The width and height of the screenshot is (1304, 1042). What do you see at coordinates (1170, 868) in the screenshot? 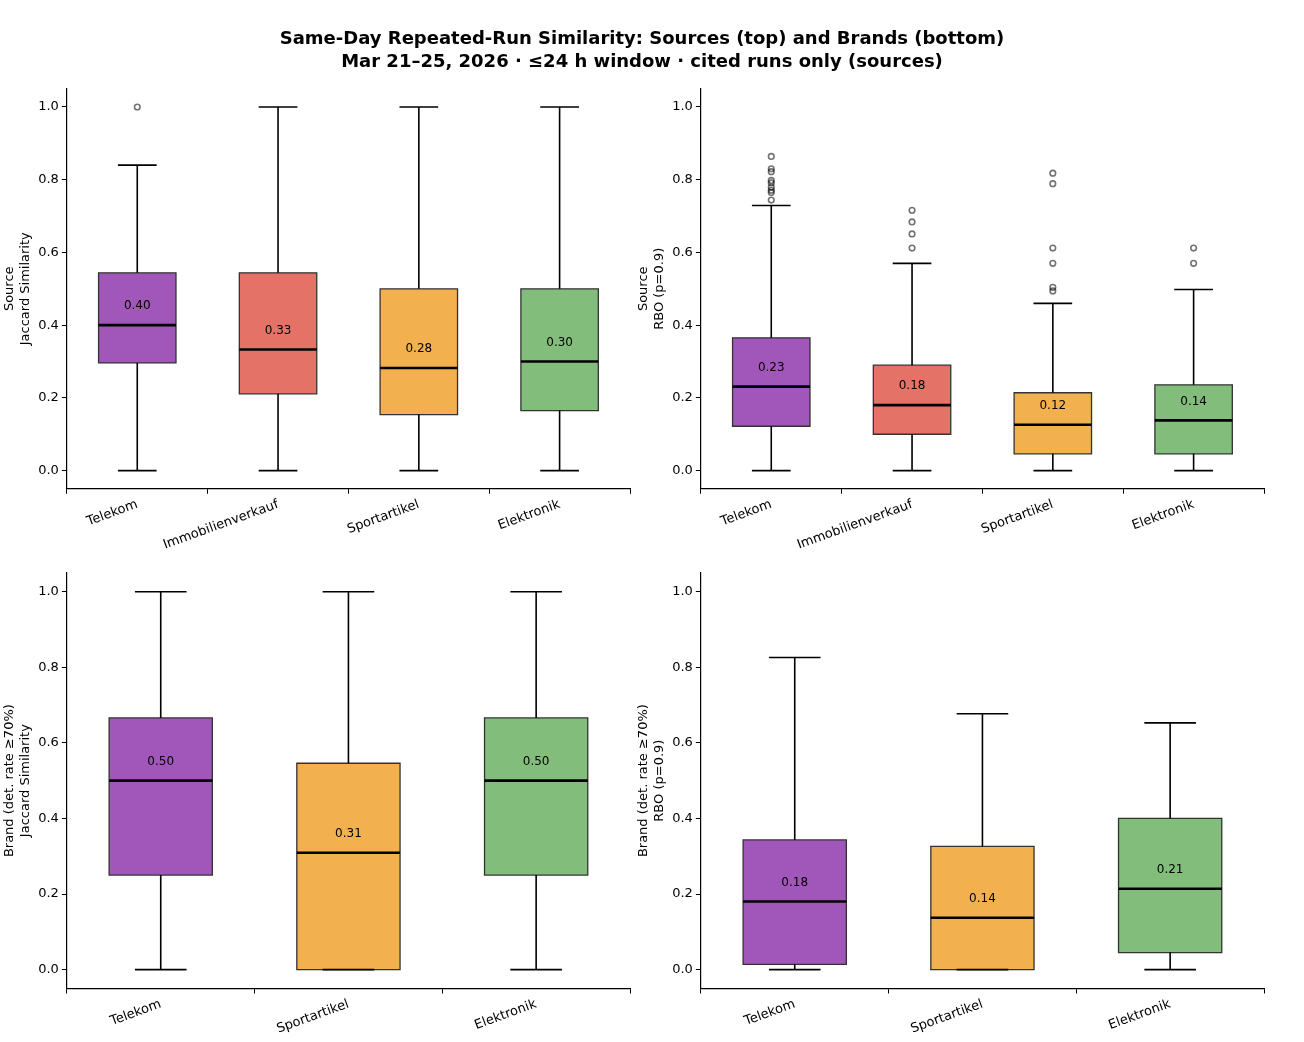
I see `text: 0.21` at bounding box center [1170, 868].